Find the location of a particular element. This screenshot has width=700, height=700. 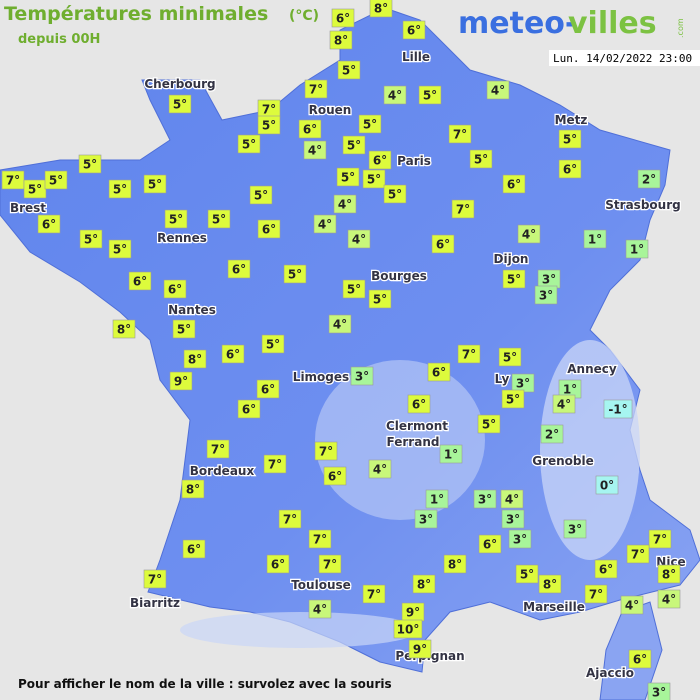

city-name: Grenoble is located at coordinates (563, 461).